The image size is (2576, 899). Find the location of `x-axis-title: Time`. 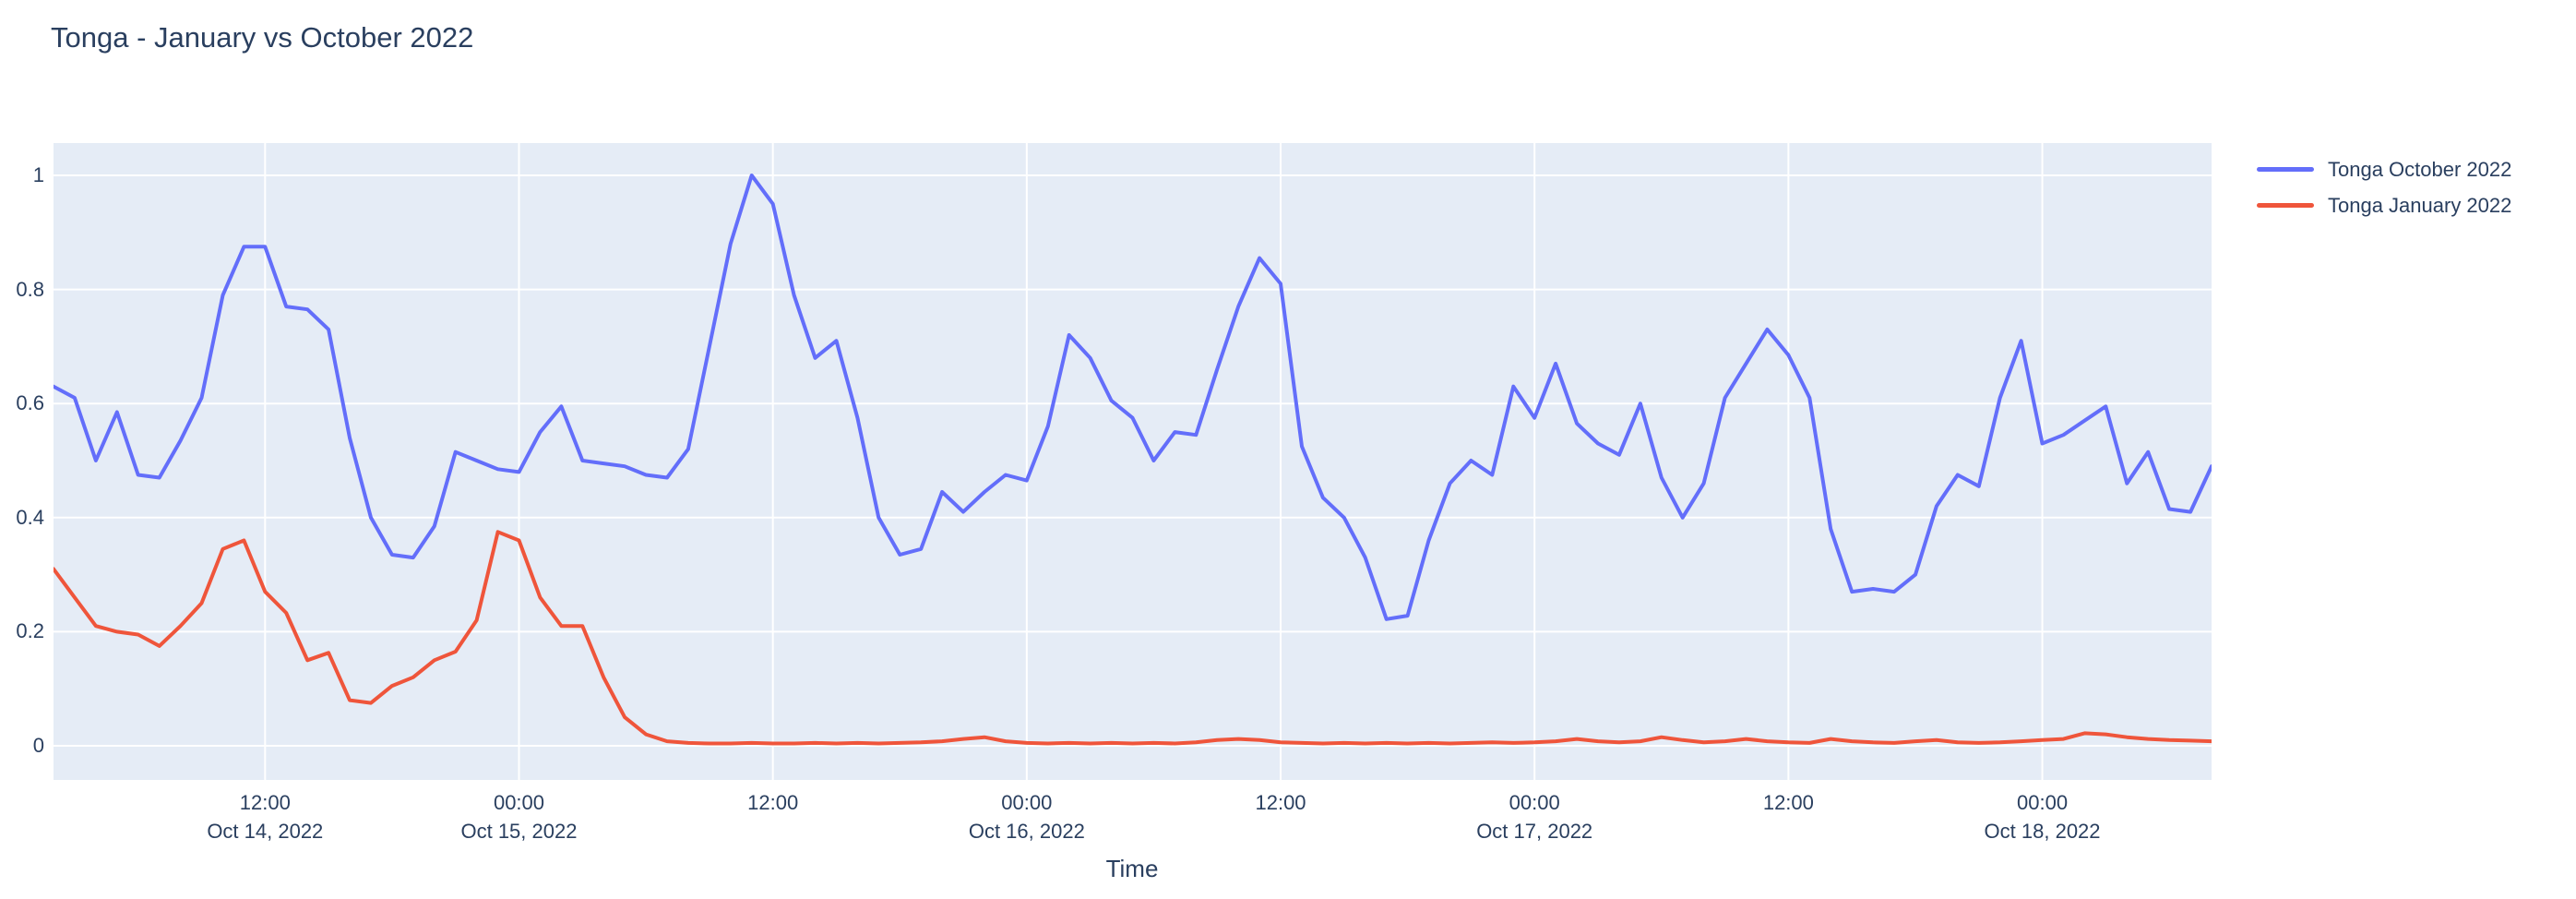

x-axis-title: Time is located at coordinates (1132, 869).